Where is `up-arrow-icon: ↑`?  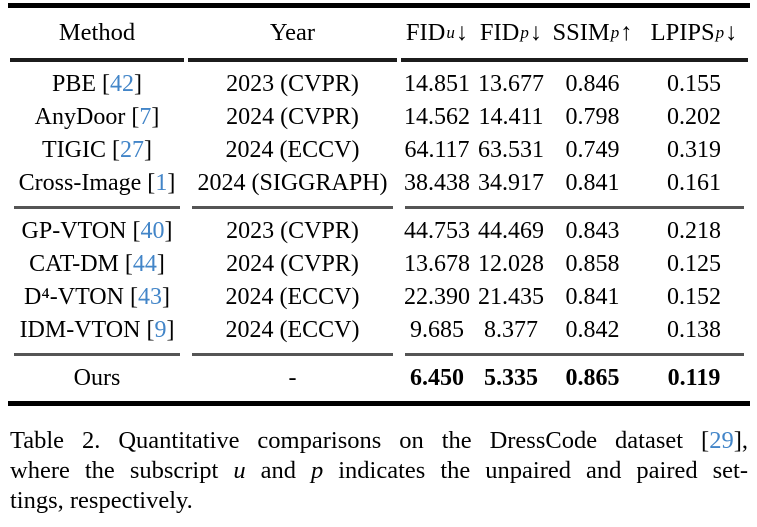
up-arrow-icon: ↑ is located at coordinates (626, 32).